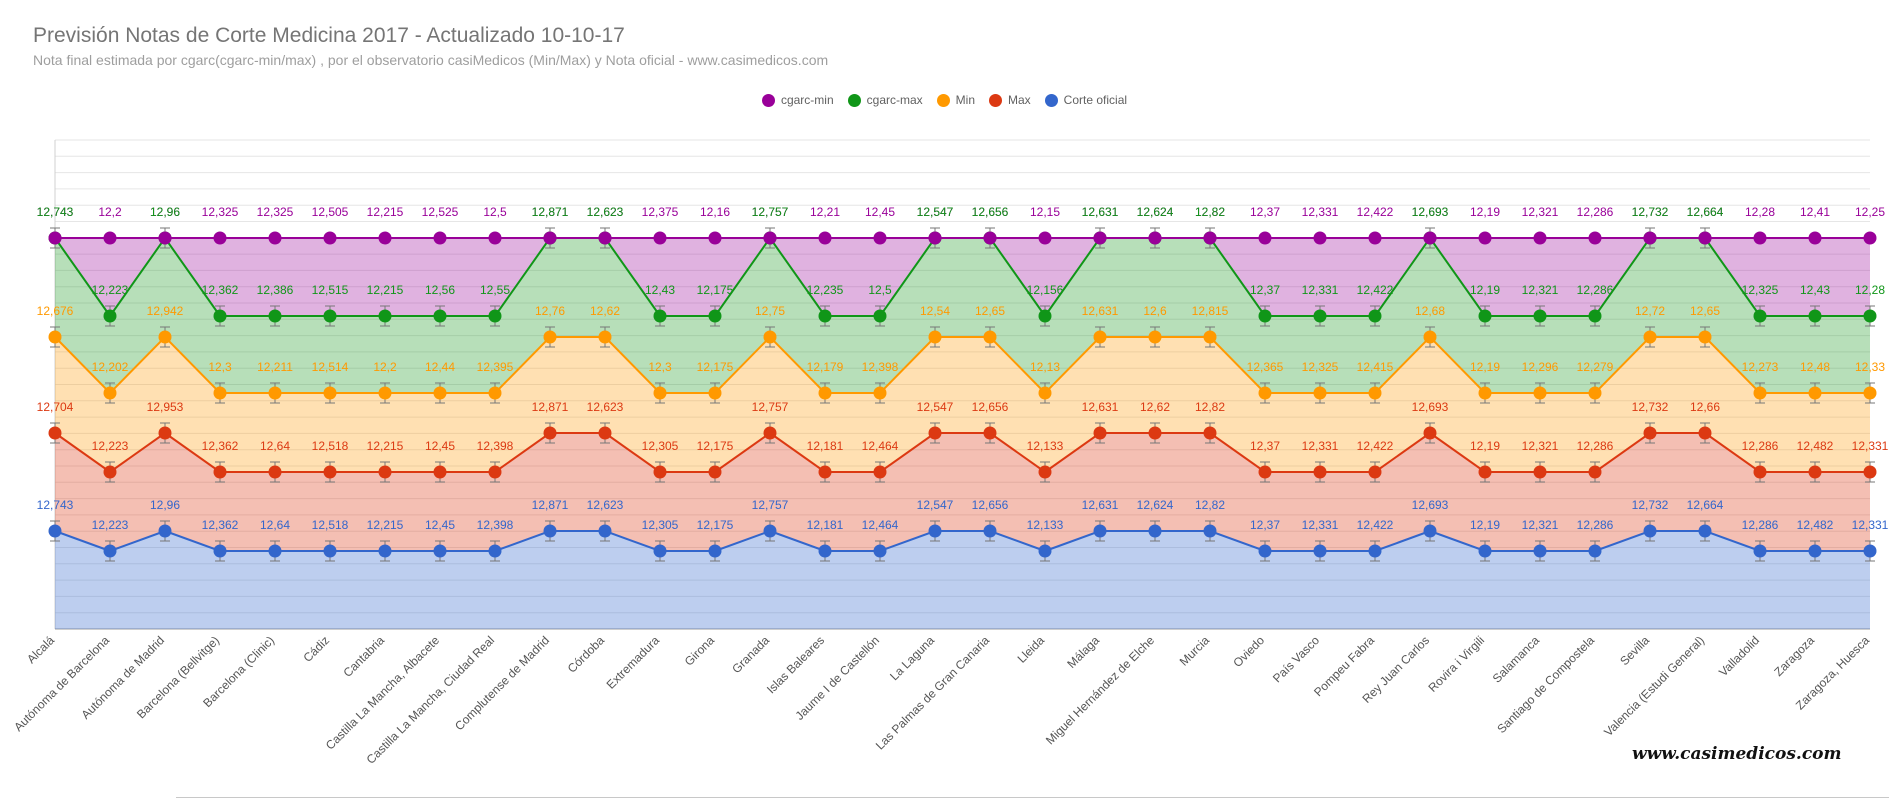  What do you see at coordinates (1265, 212) in the screenshot?
I see `data-label: 12,37` at bounding box center [1265, 212].